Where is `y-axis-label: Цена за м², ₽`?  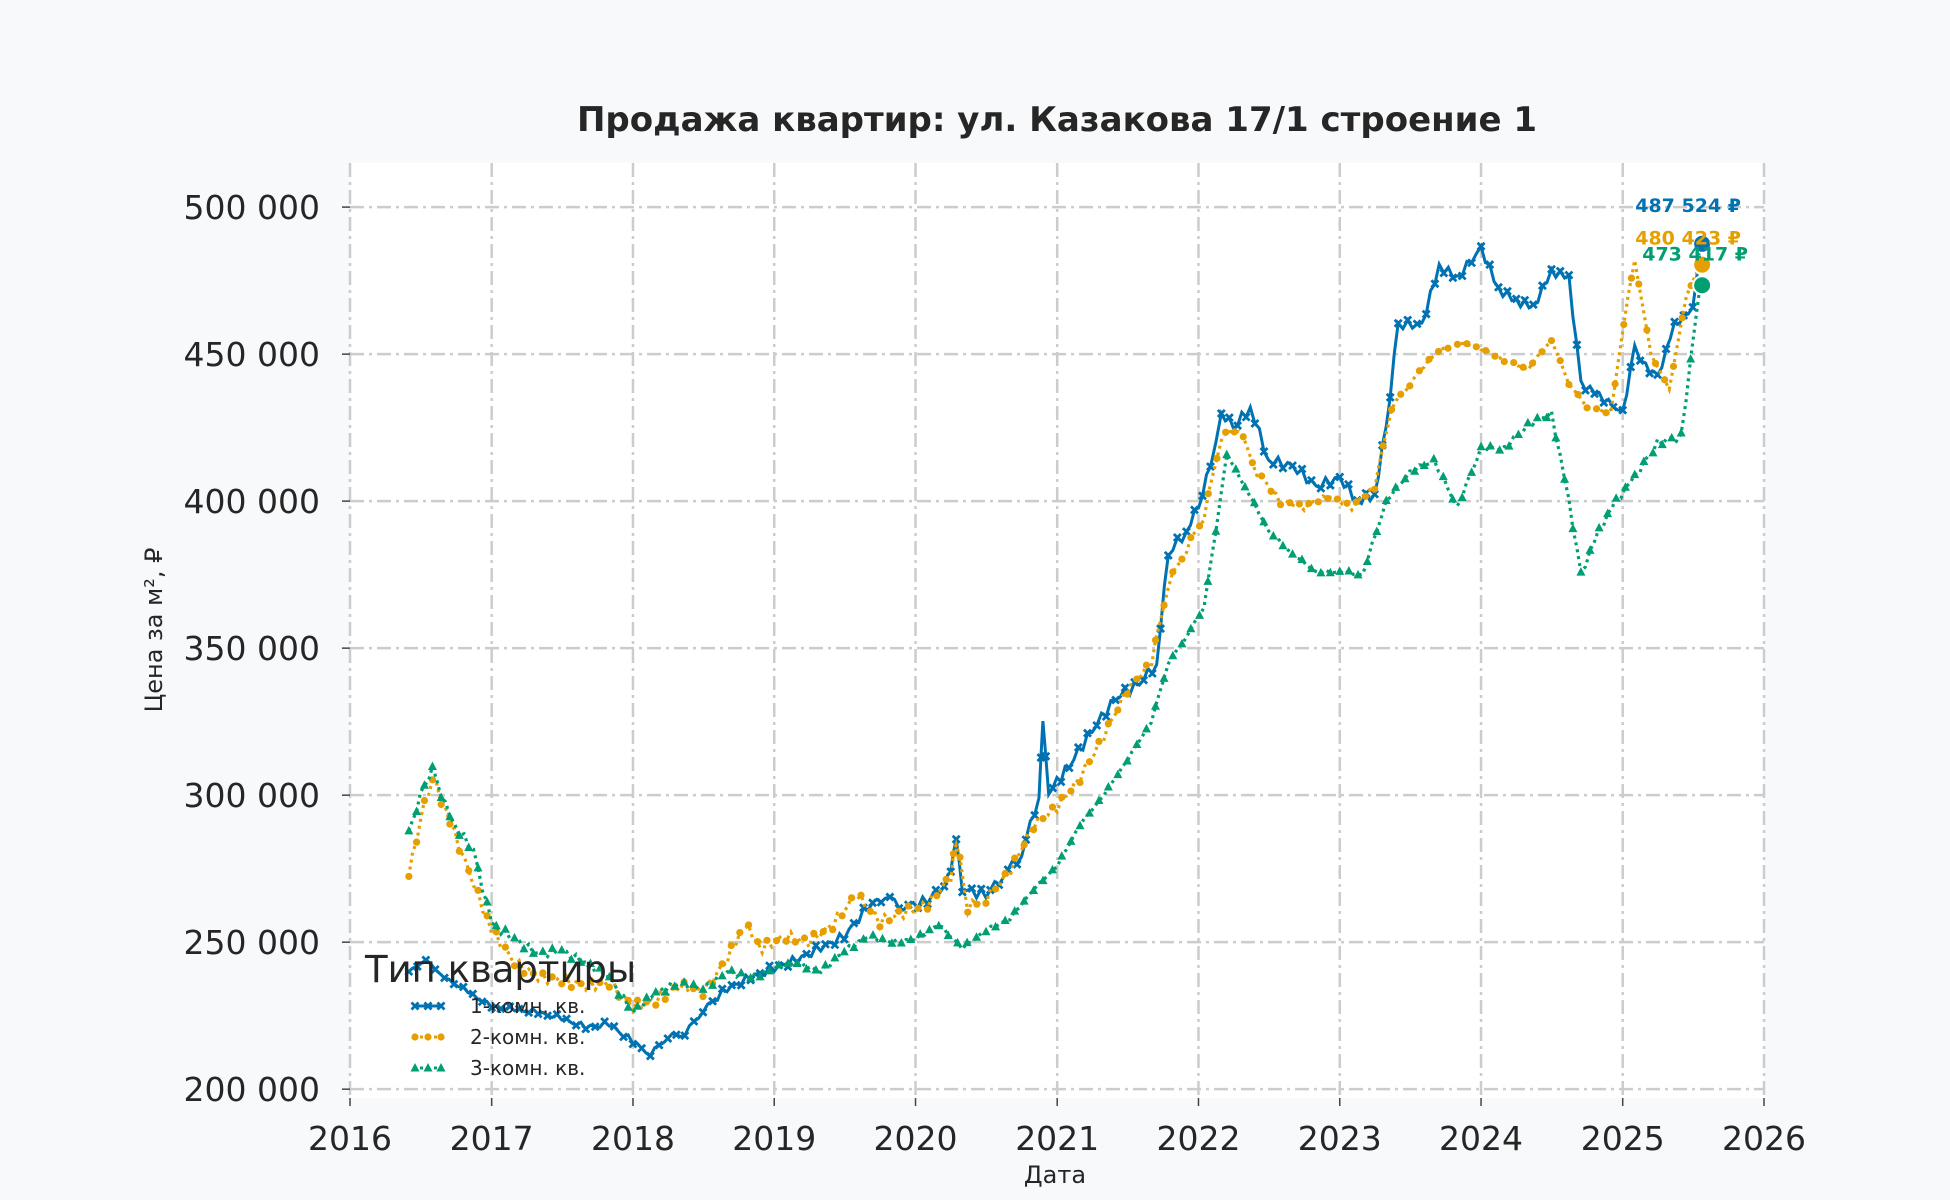
y-axis-label: Цена за м², ₽ is located at coordinates (154, 630).